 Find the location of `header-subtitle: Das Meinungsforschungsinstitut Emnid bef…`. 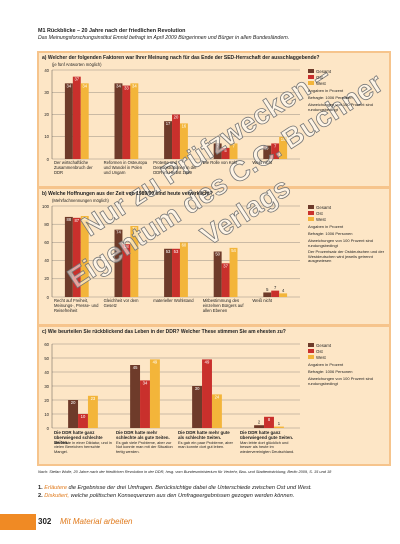

header-subtitle: Das Meinungsforschungsinstitut Emnid bef… is located at coordinates (164, 38).